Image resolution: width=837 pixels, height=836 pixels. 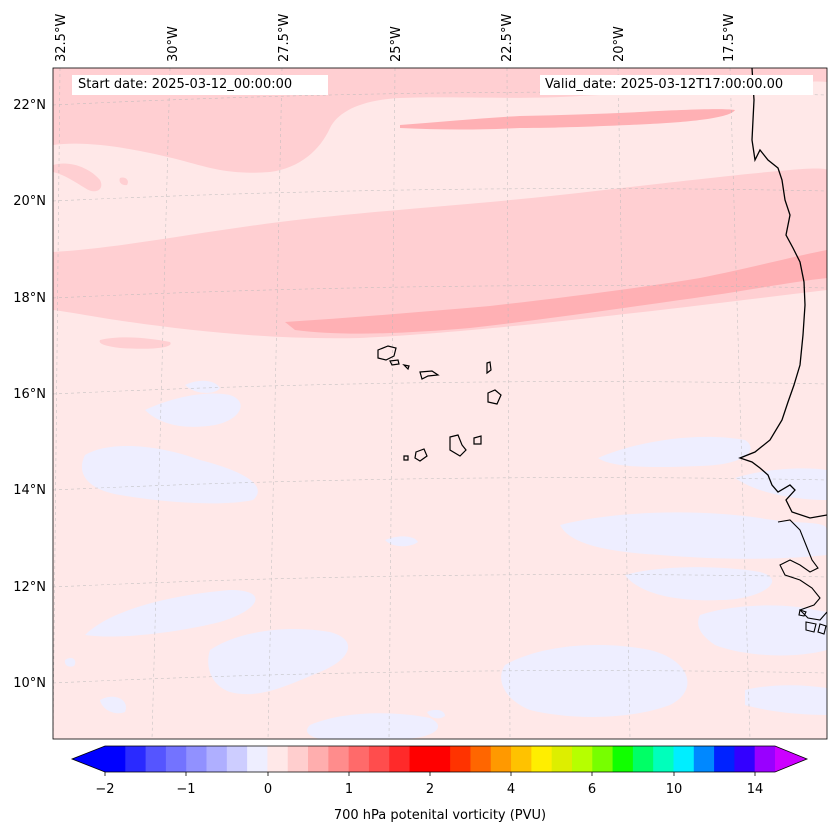 What do you see at coordinates (29, 394) in the screenshot?
I see `lat-label: 16°N` at bounding box center [29, 394].